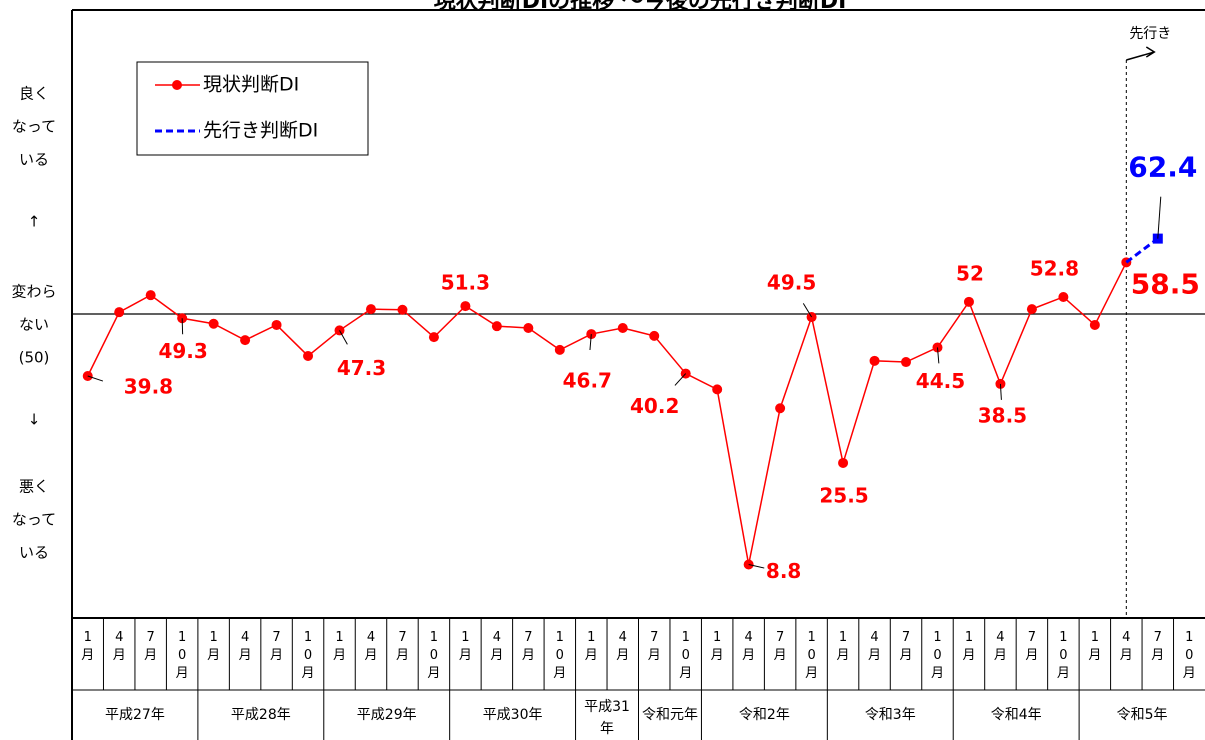 The image size is (1205, 740). What do you see at coordinates (135, 715) in the screenshot?
I see `x-group-label: 平成27年` at bounding box center [135, 715].